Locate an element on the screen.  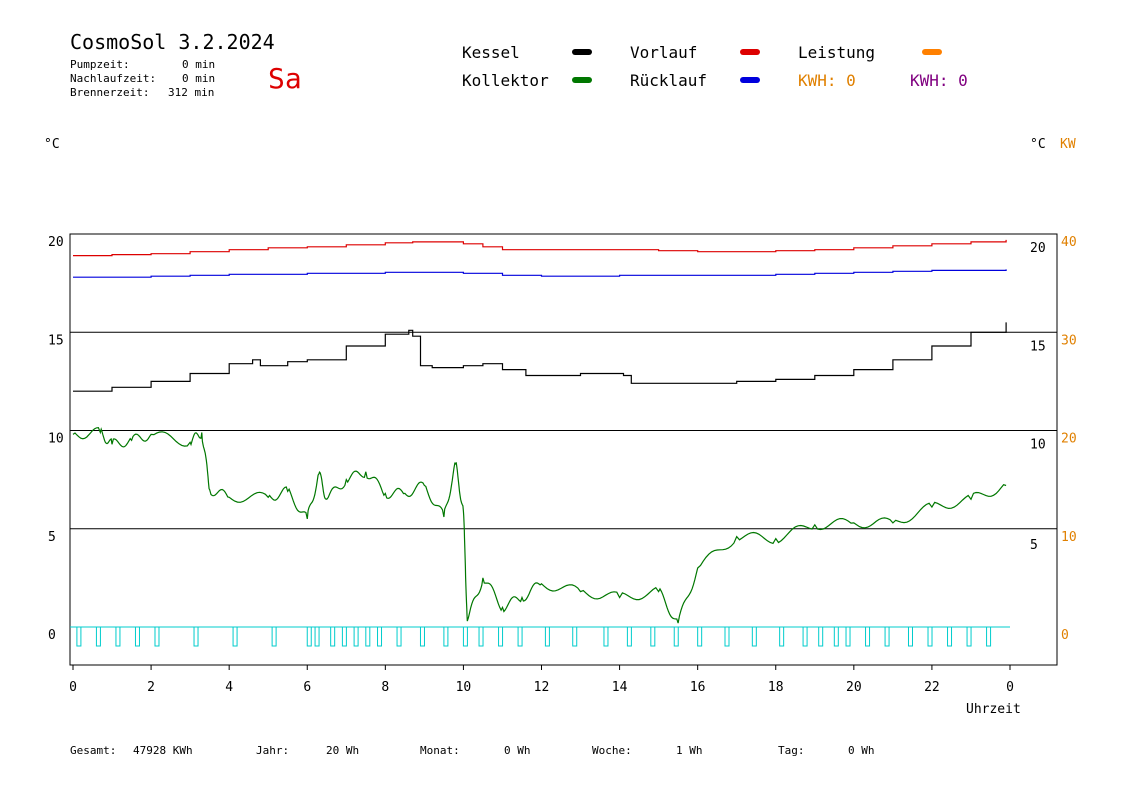
left-axis-unit: °C is located at coordinates (52, 144).